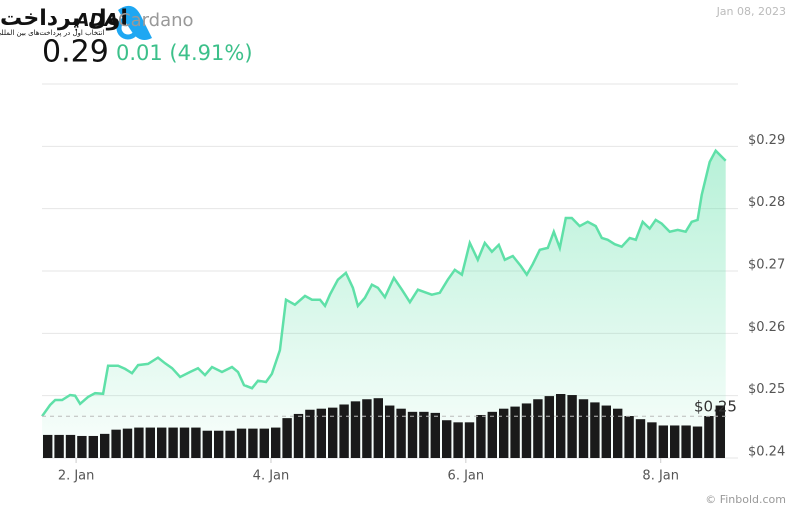 The width and height of the screenshot is (808, 518). Describe the element at coordinates (128, 28) in the screenshot. I see `logo-ring` at that location.